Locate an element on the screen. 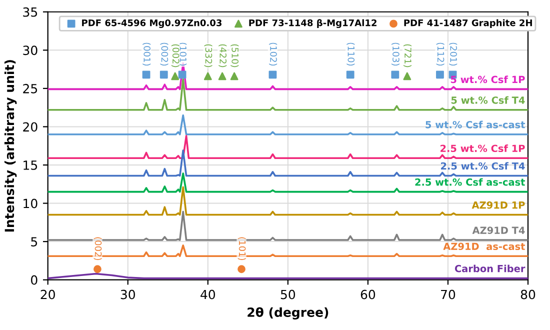 The image size is (550, 330). y-tick-label: 5 is located at coordinates (34, 241).